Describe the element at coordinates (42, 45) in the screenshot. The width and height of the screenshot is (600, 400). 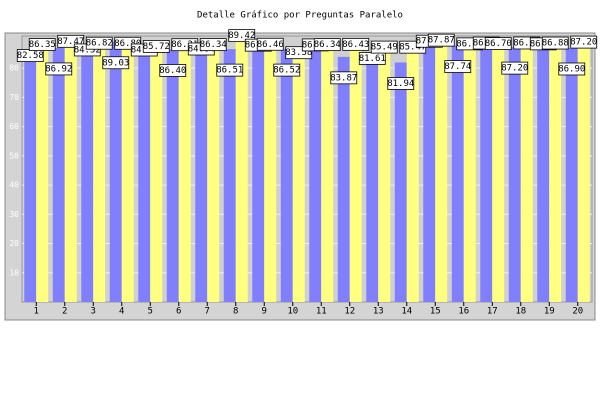
I see `value-label: 86.35` at that location.